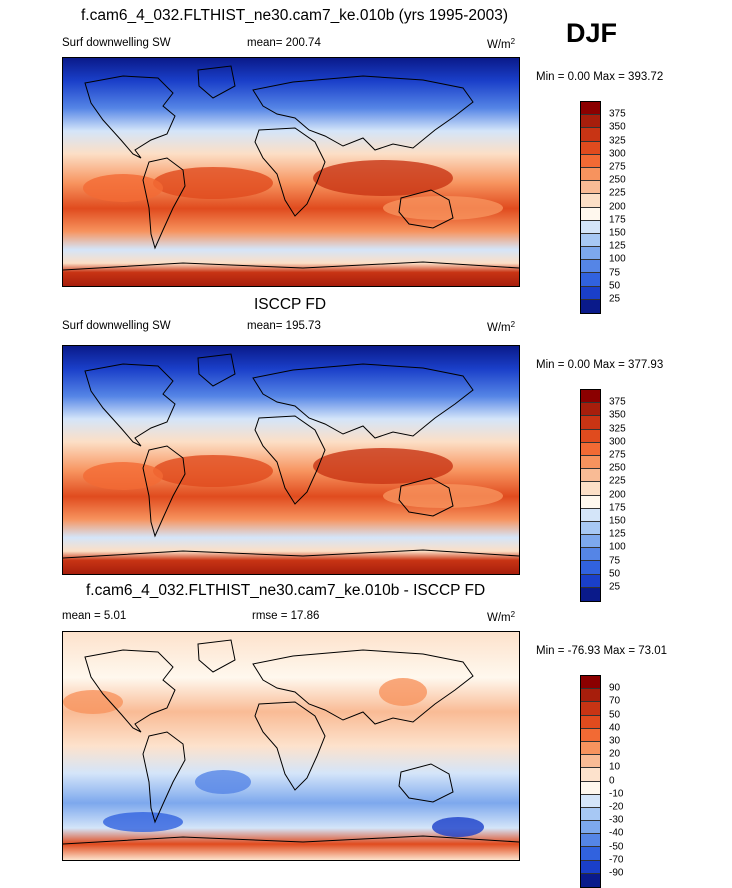 The image size is (732, 888). I want to click on panel2-variable-label: Surf downwelling SW, so click(116, 326).